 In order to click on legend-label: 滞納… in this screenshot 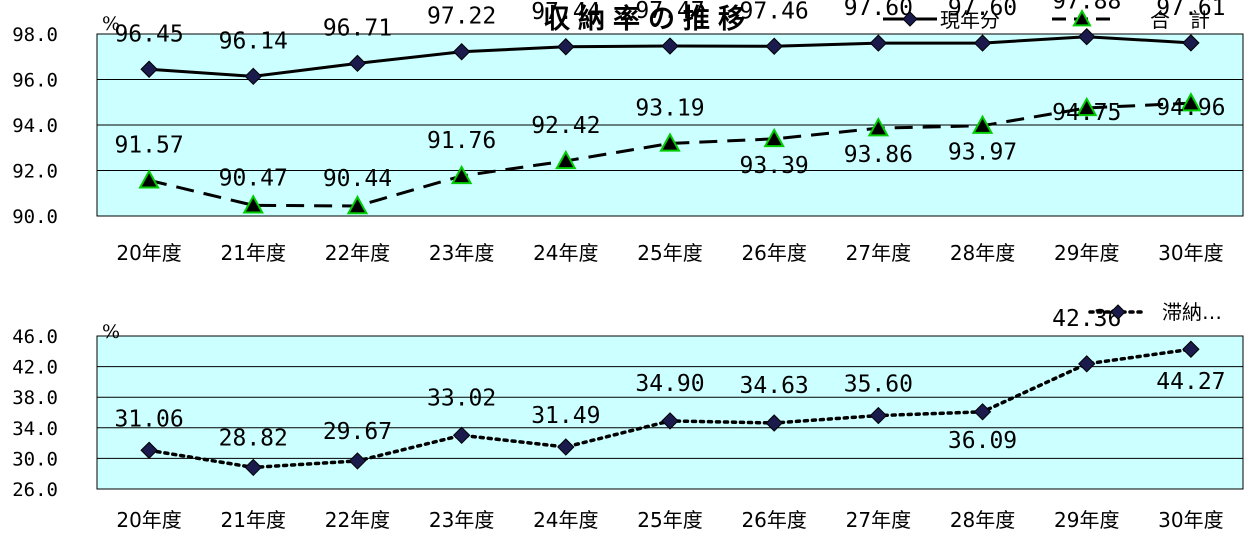, I will do `click(1192, 312)`.